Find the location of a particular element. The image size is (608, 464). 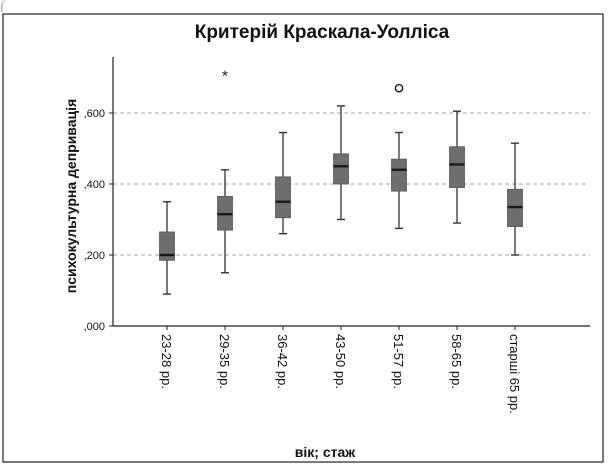

x-tick-label: 23-28 рр. is located at coordinates (166, 361).